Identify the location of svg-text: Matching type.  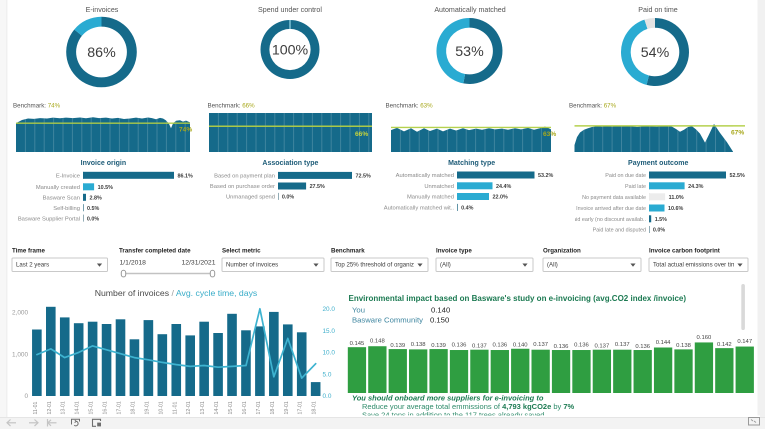
(471, 163).